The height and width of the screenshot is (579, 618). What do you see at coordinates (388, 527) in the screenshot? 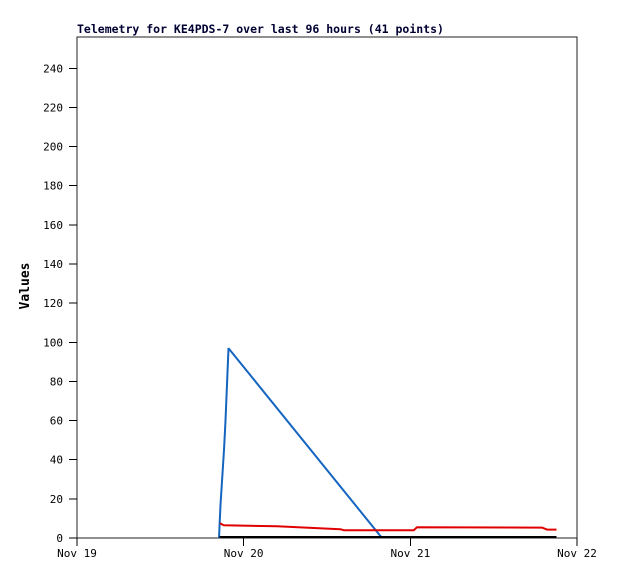
I see `series-line-channel-red` at bounding box center [388, 527].